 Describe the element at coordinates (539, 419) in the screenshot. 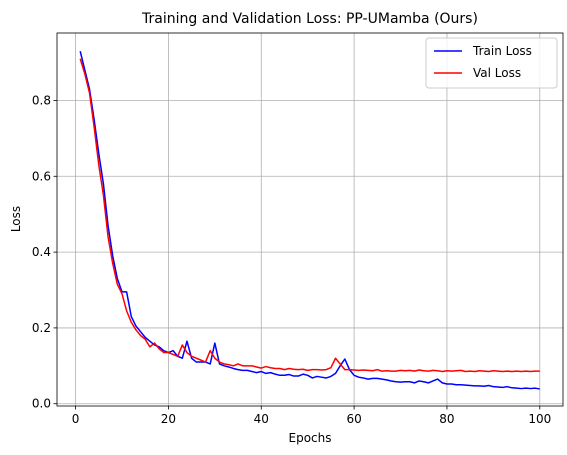

I see `x-tick-label: 100` at that location.